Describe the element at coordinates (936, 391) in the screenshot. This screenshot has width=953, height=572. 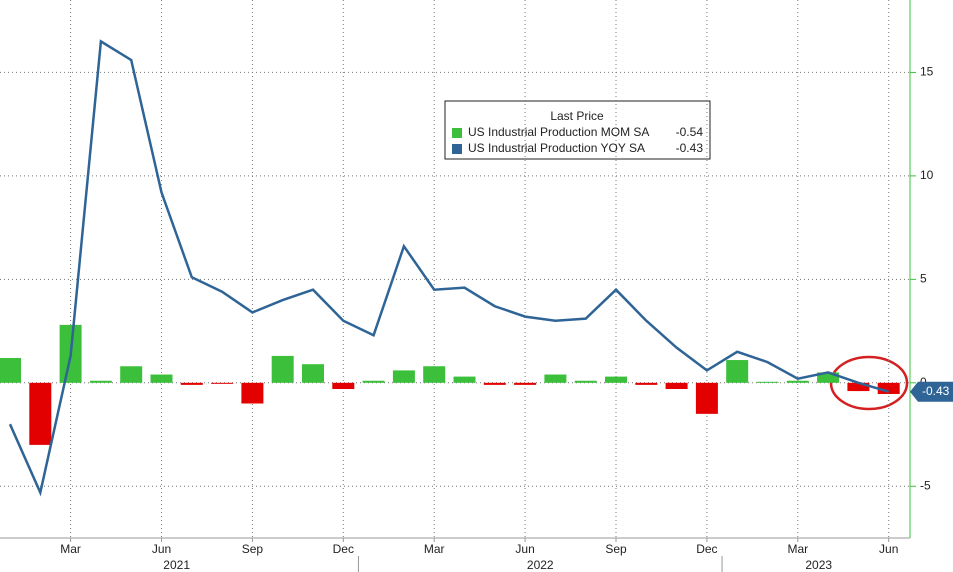
I see `last-value-tag-label: -0.43` at that location.